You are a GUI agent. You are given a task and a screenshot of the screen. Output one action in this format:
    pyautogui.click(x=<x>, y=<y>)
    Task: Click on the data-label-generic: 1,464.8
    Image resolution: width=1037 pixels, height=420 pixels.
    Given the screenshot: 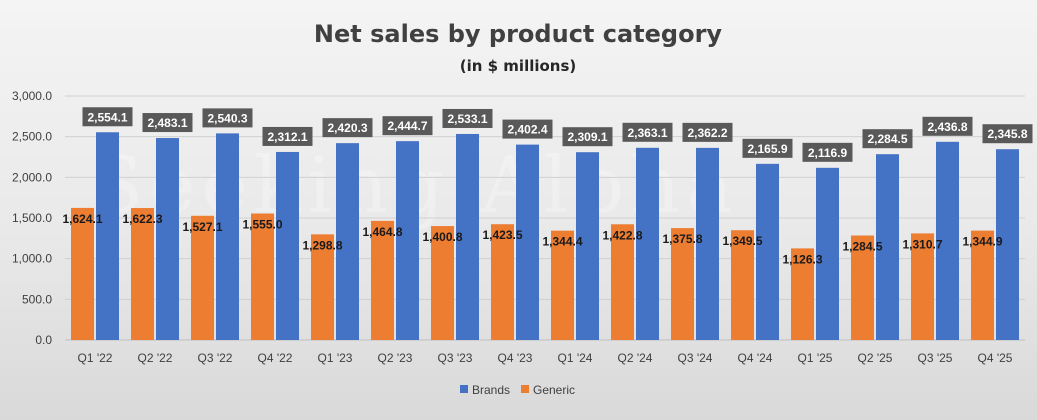 What is the action you would take?
    pyautogui.click(x=382, y=232)
    